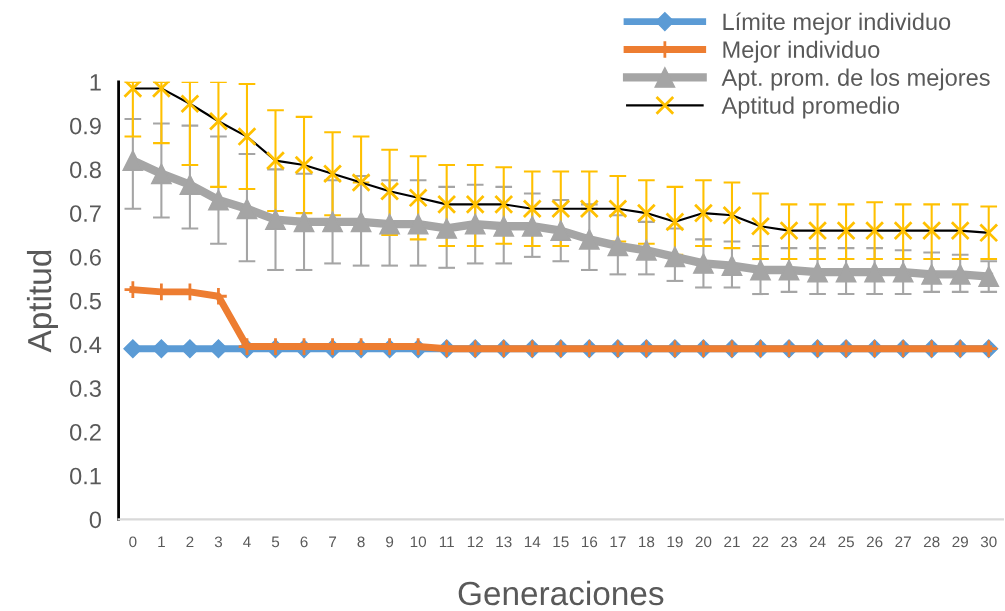  Describe the element at coordinates (275, 542) in the screenshot. I see `x-tick-label: 5` at that location.